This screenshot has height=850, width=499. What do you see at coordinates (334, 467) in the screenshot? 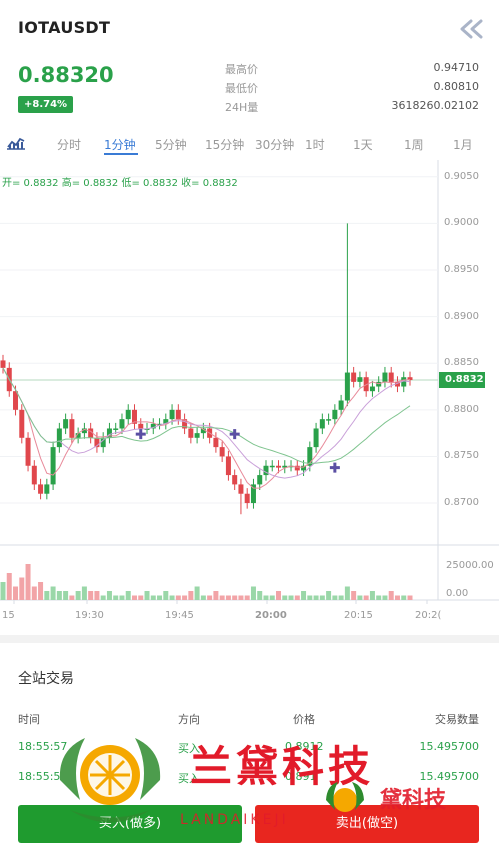
I see `signal-marker` at bounding box center [334, 467].